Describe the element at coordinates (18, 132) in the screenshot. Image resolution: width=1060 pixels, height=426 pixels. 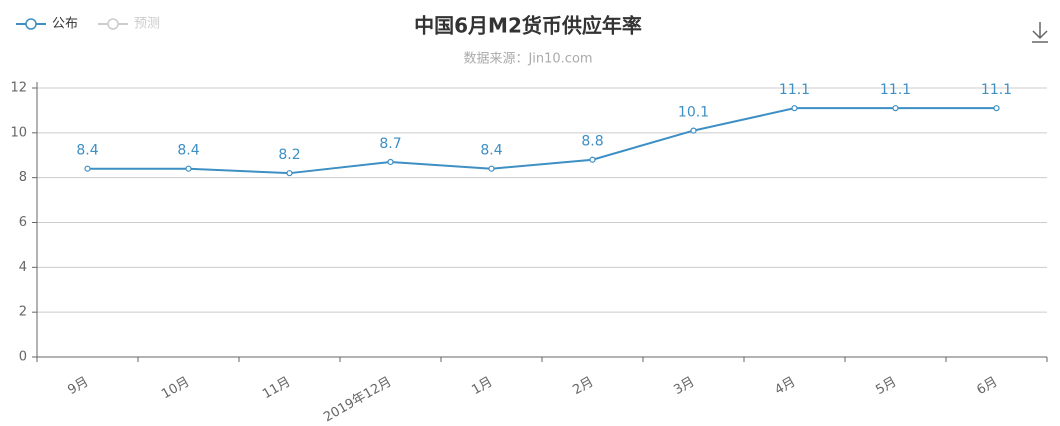
I see `y-tick-label: 10` at that location.